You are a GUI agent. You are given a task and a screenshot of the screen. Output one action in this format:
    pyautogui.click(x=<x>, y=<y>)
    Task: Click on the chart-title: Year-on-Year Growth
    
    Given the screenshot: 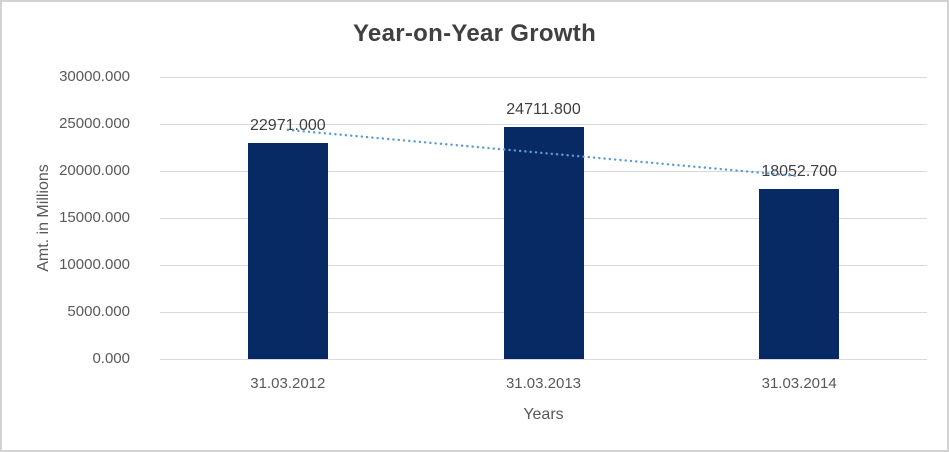 What is the action you would take?
    pyautogui.click(x=474, y=33)
    